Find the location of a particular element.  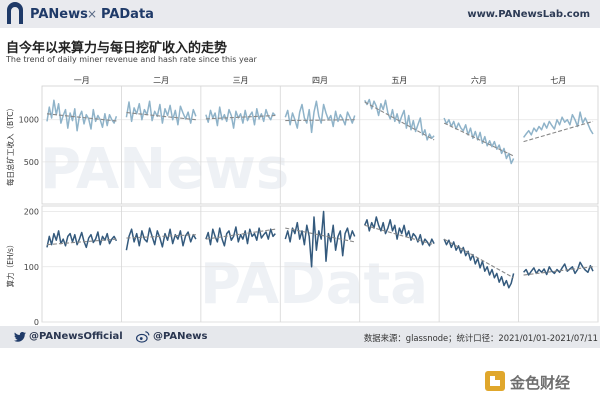

watermark-padata: PAData is located at coordinates (314, 284).